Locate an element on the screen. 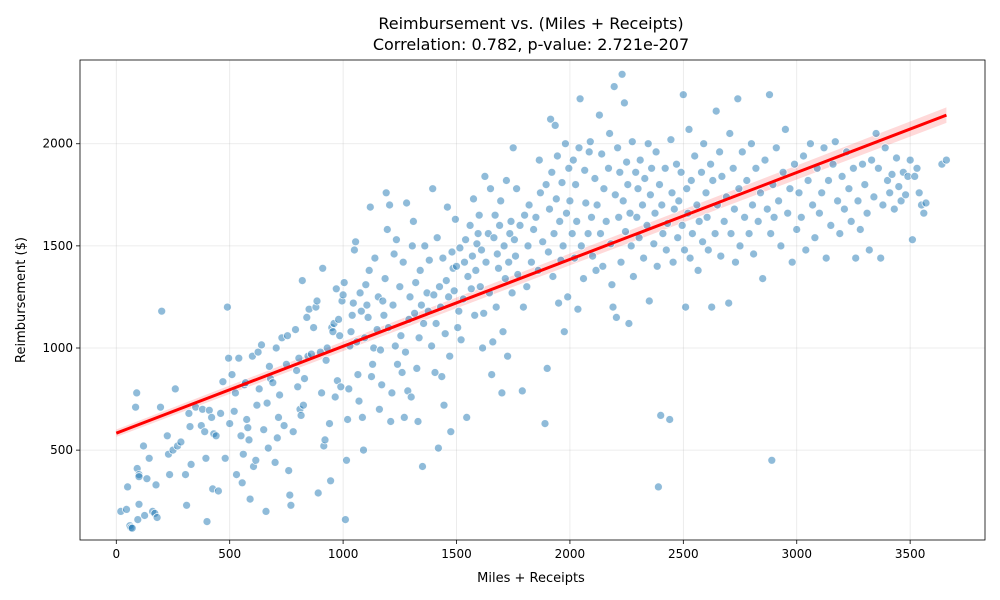 The width and height of the screenshot is (1000, 600). x-axis-ticks: 0 500 1000 1500 2000 2500 3000 3500 is located at coordinates (518, 550).